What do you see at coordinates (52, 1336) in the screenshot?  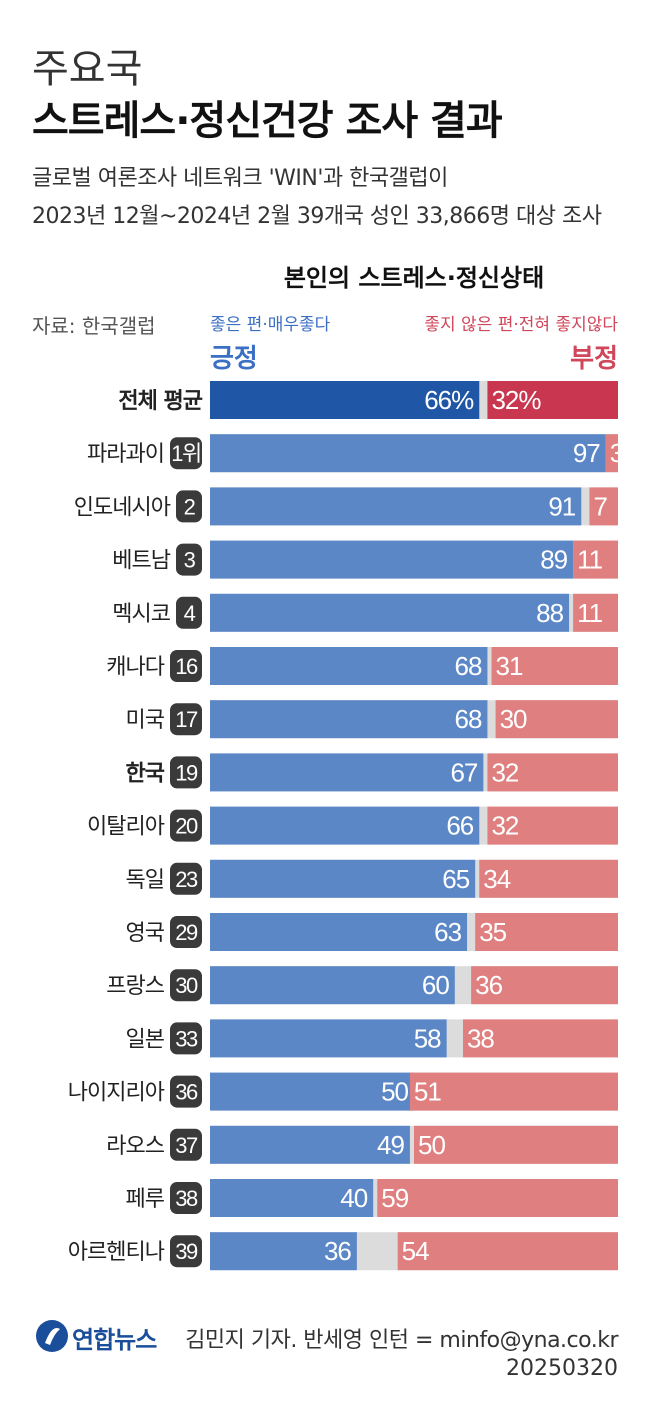 I see `yonhap-logo-icon` at bounding box center [52, 1336].